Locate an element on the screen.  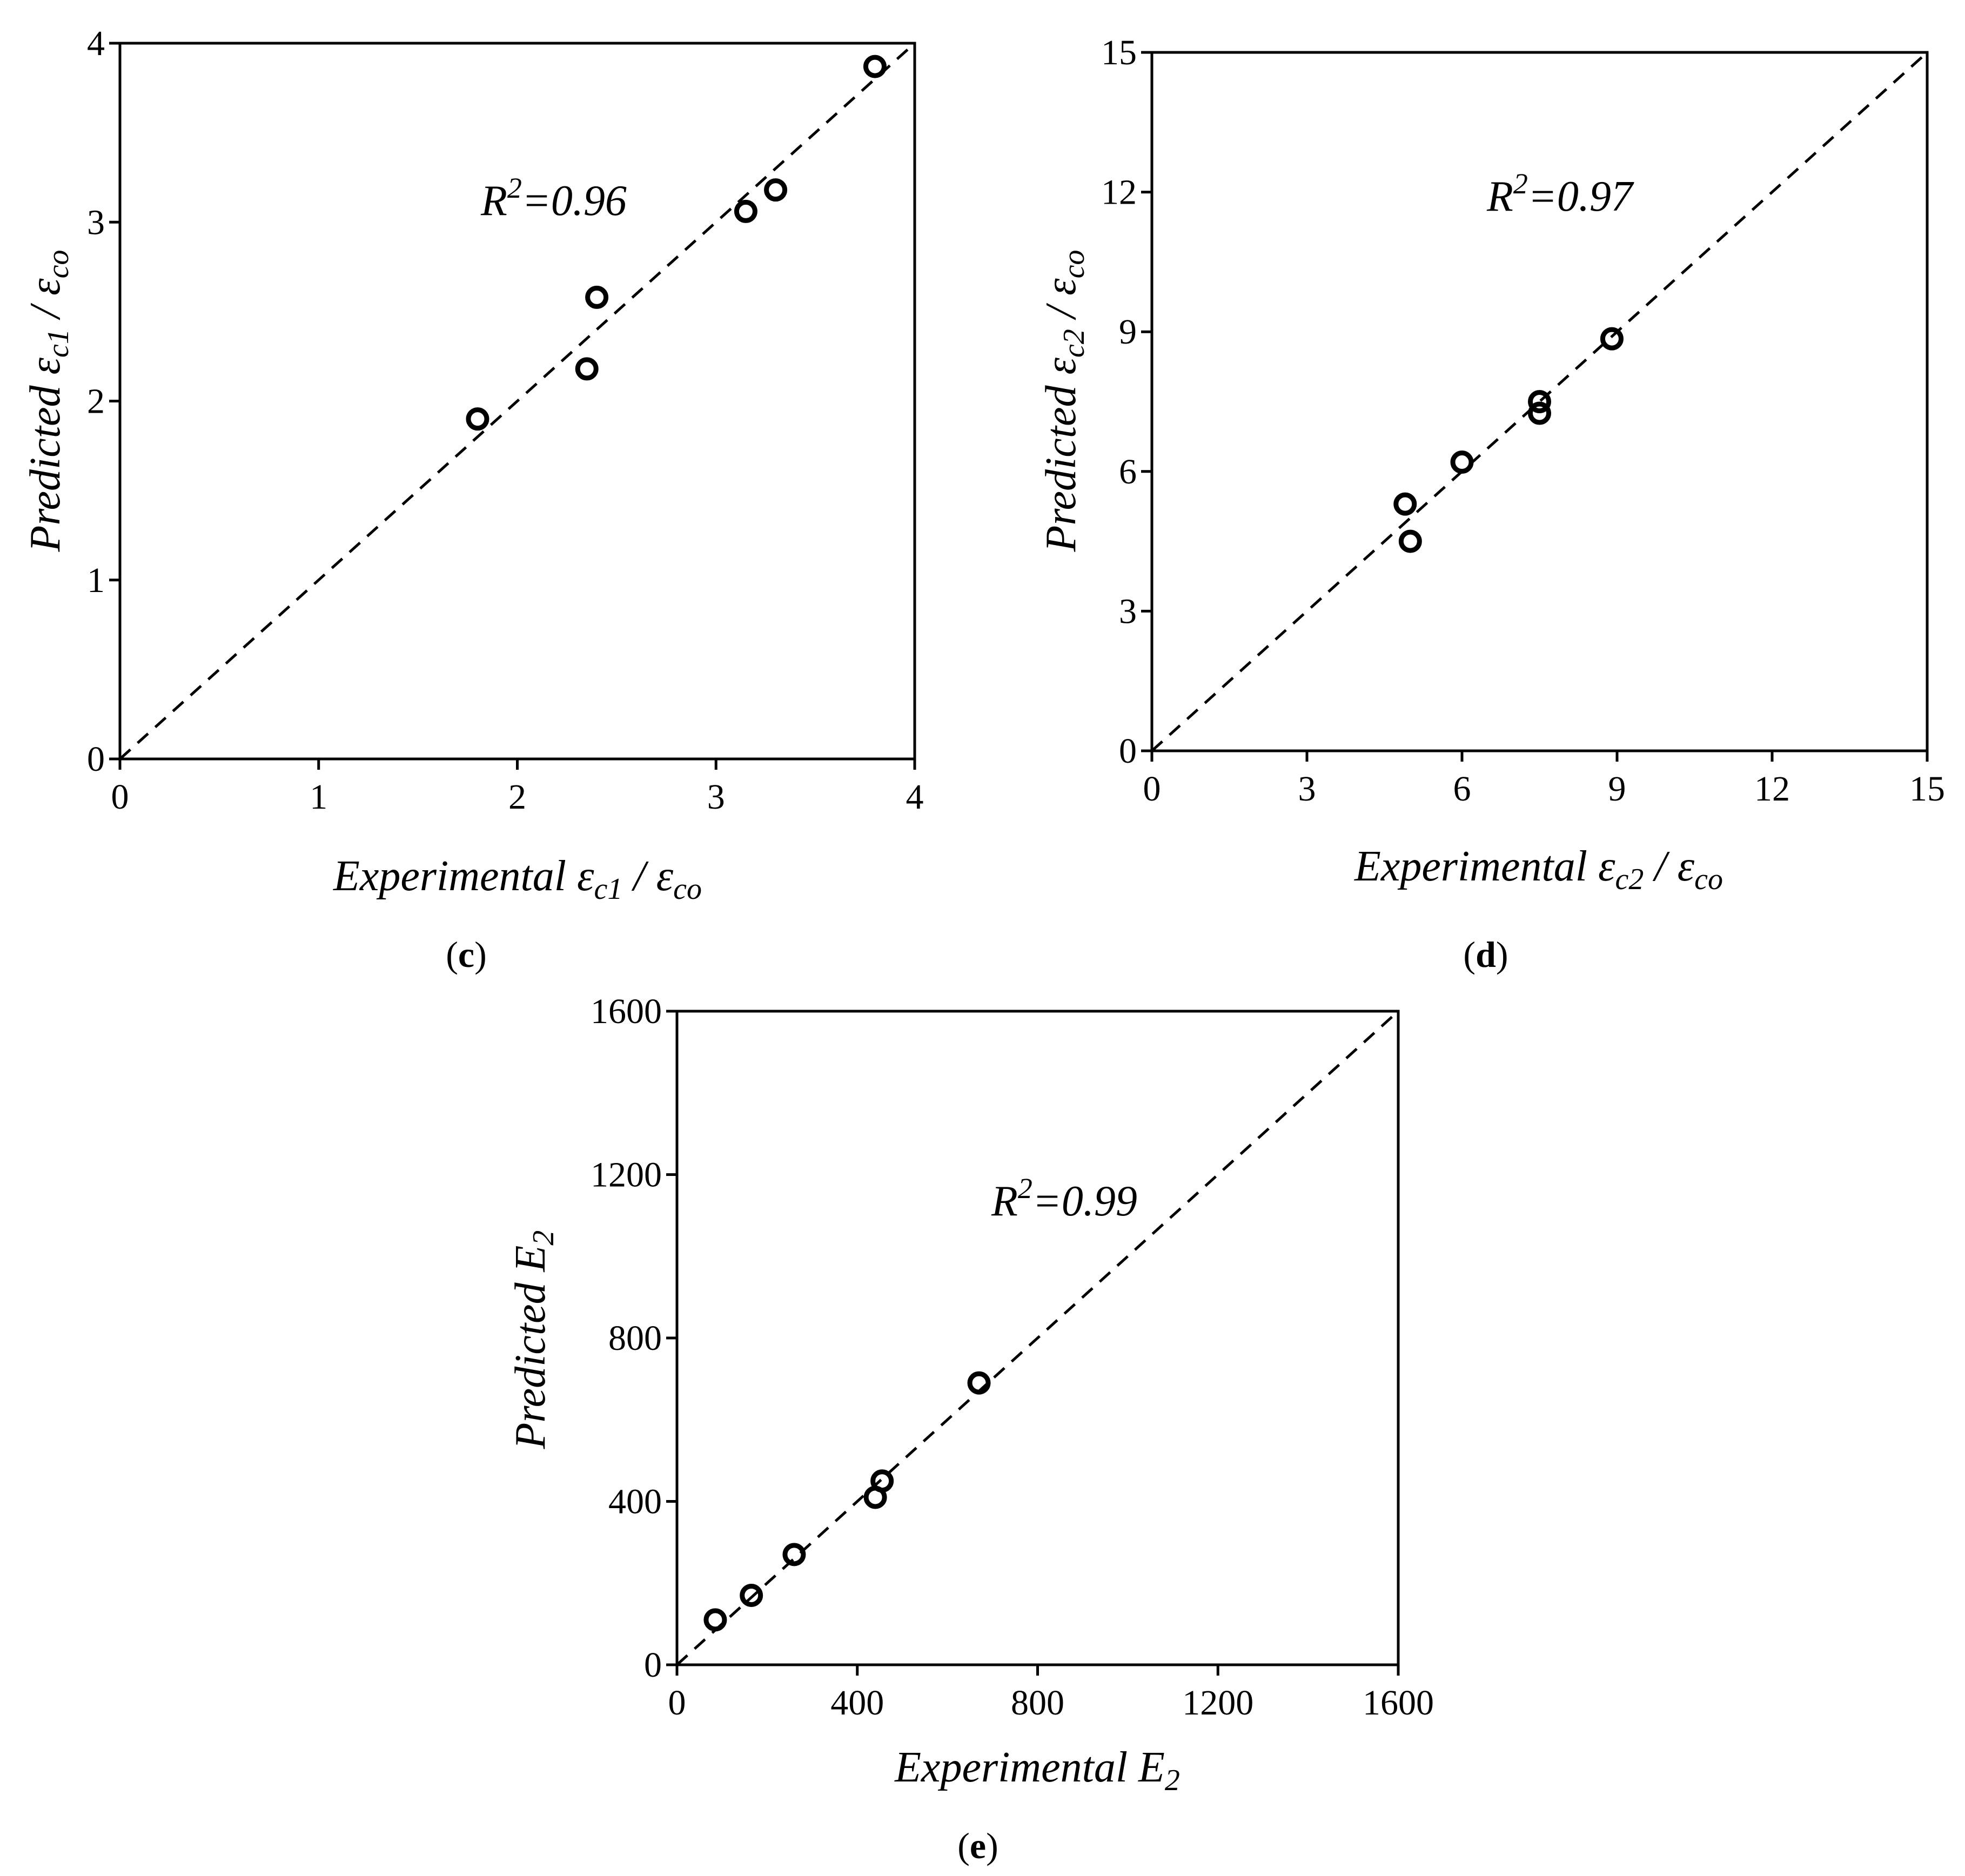
panel-c-label-open: ( is located at coordinates (452, 954).